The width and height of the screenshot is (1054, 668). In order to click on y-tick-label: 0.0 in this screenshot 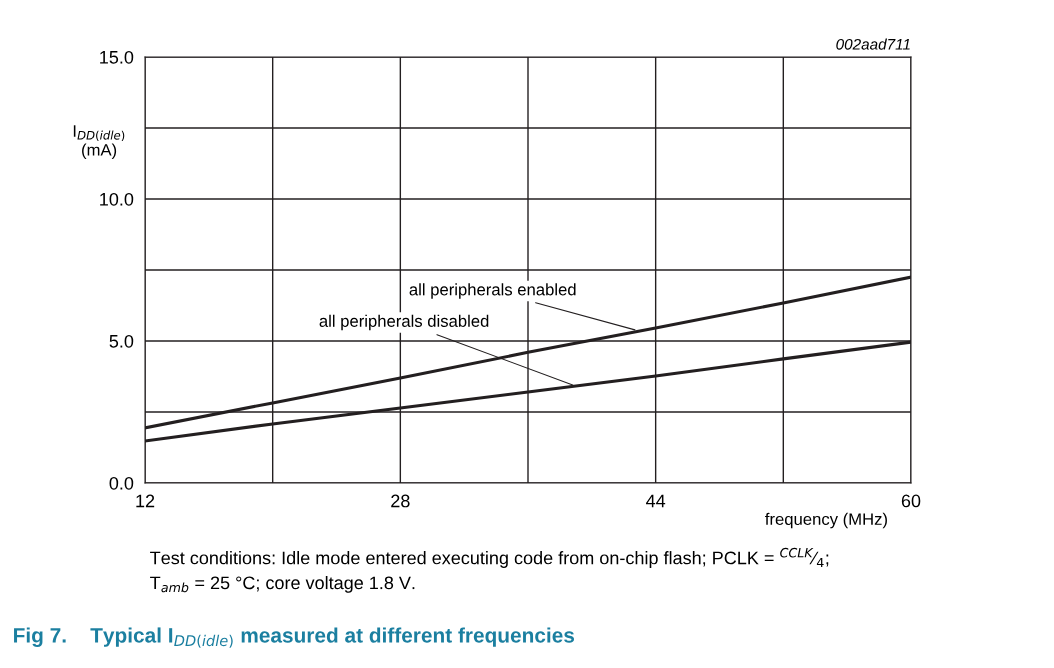, I will do `click(121, 483)`.